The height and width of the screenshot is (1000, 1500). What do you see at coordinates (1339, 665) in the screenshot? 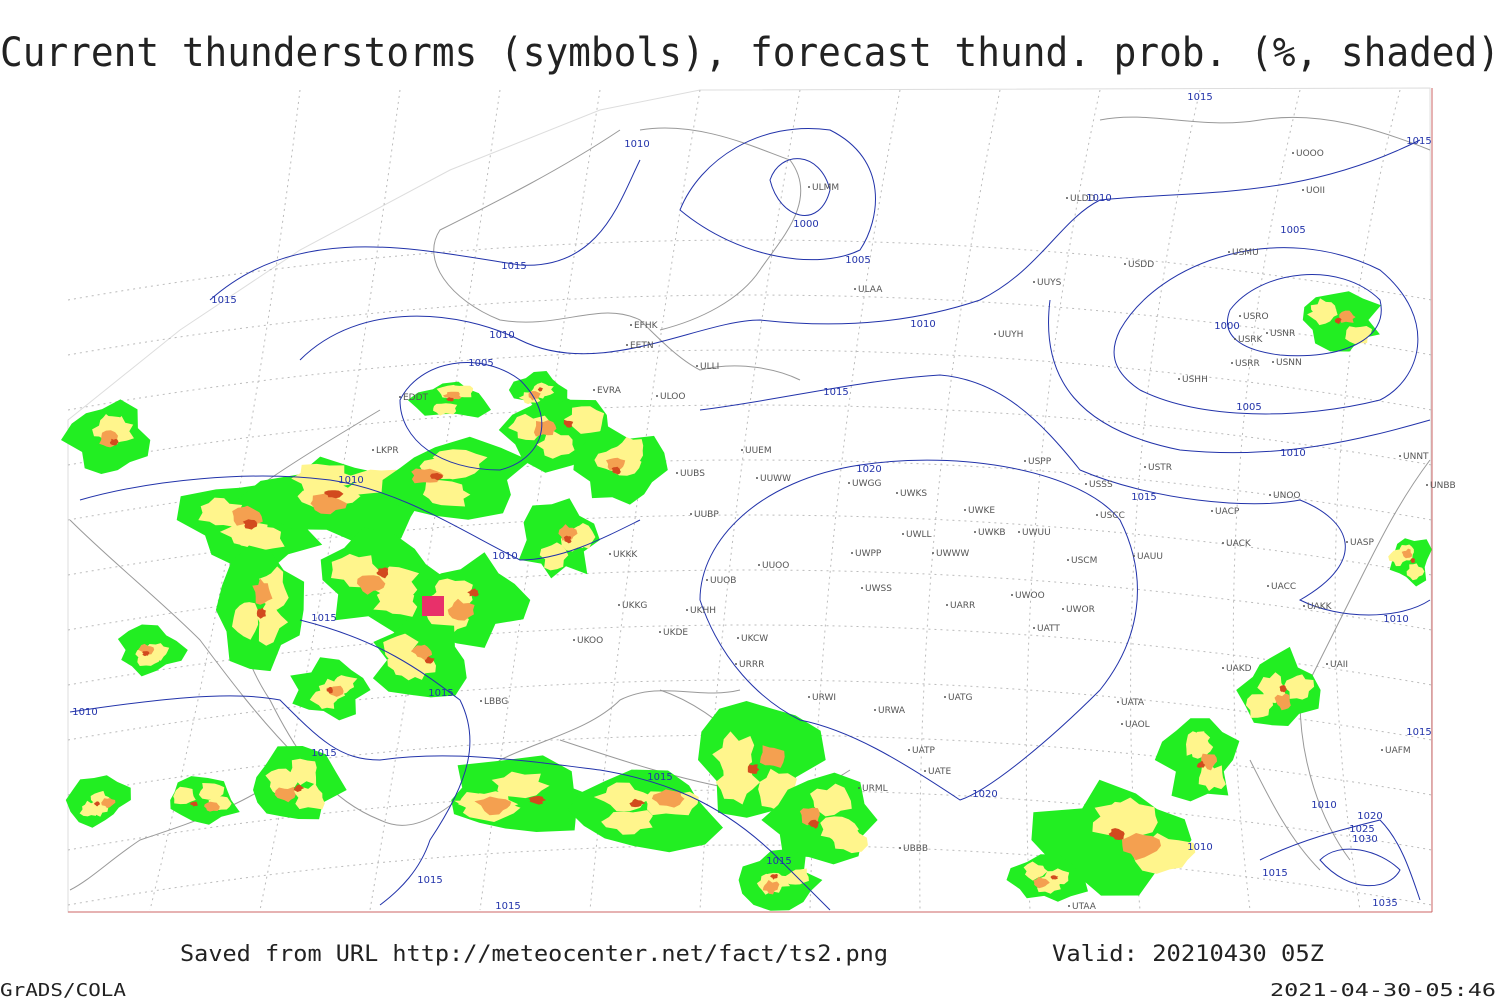
I see `station-label: UAII` at bounding box center [1339, 665].